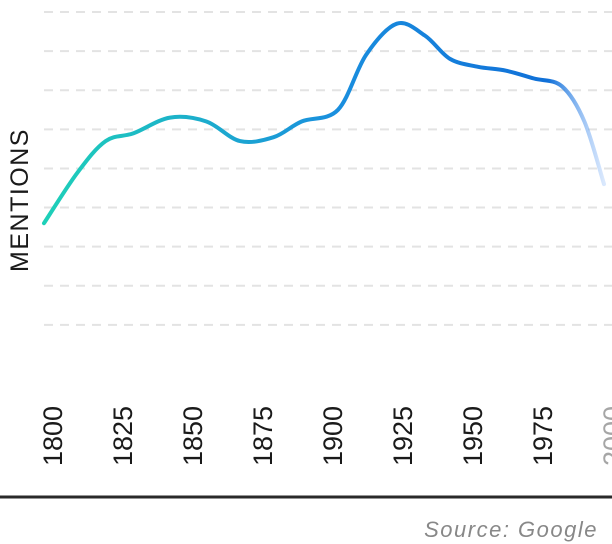  I want to click on x-axis-tick-labels: 1800 1825 1850 1875 1900 1925 1950 1975 2000, so click(325, 436).